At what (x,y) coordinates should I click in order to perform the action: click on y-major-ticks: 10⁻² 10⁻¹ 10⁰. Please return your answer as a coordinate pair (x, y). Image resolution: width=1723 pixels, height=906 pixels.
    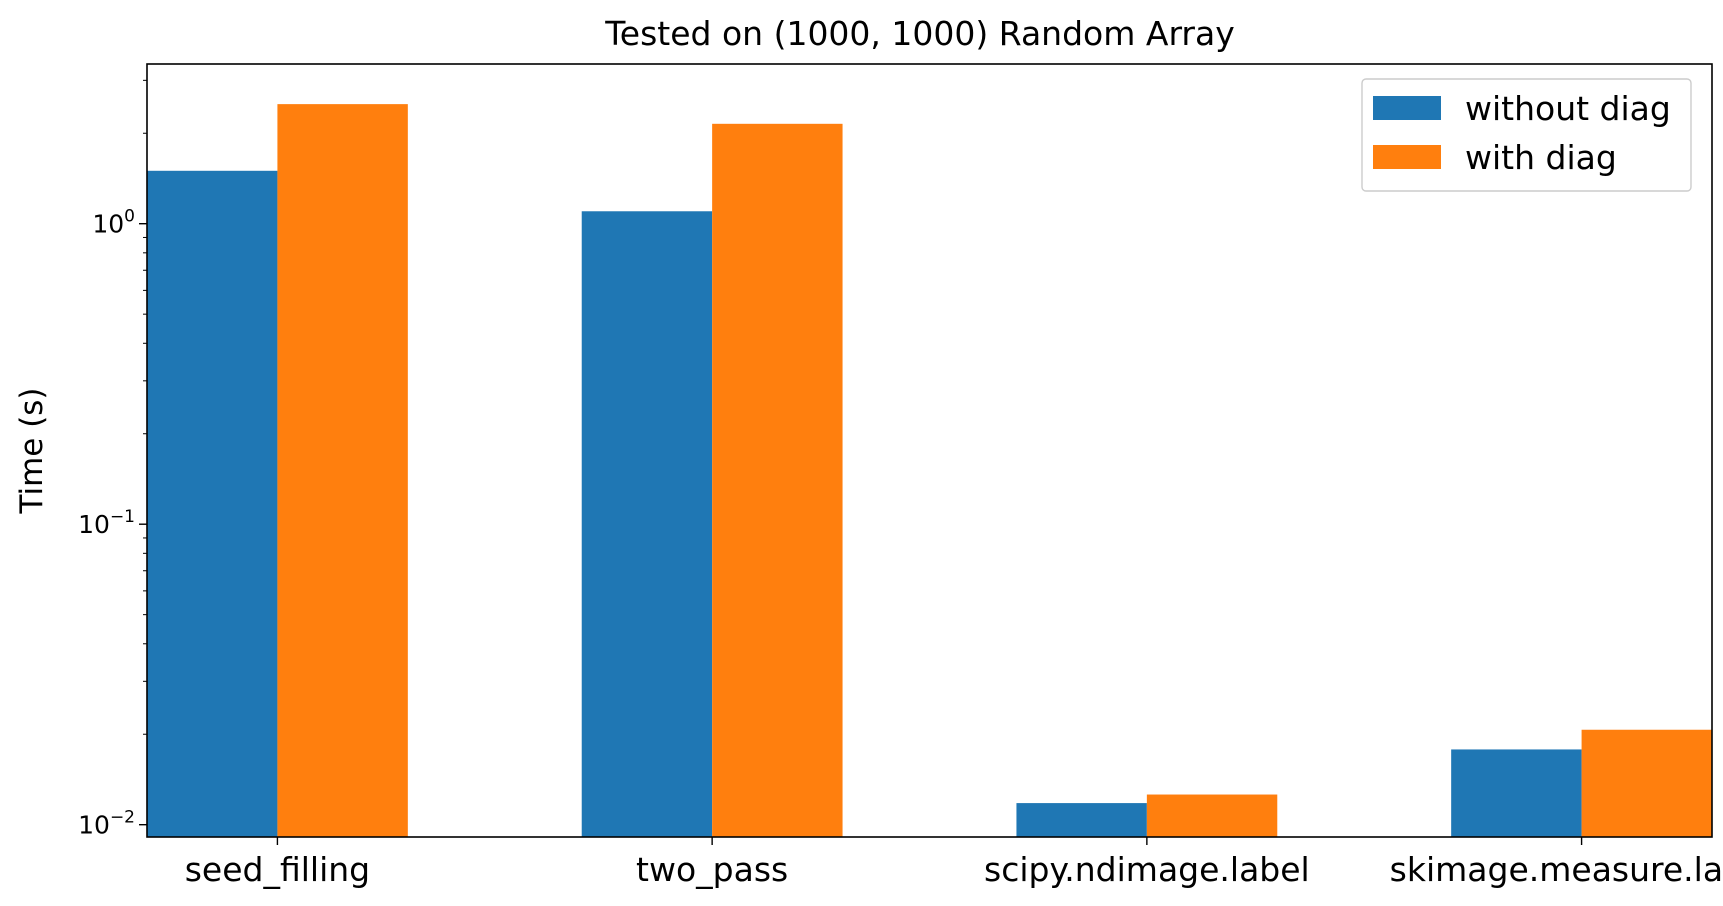
    Looking at the image, I should click on (112, 523).